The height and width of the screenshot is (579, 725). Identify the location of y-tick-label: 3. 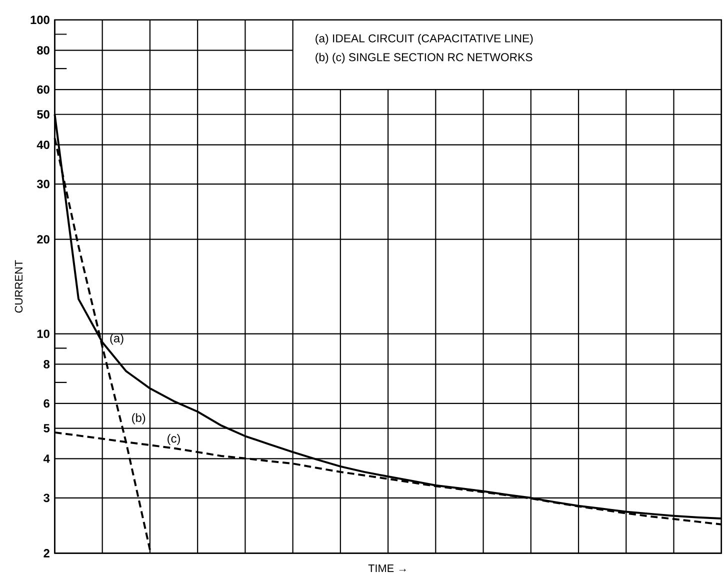
(47, 498).